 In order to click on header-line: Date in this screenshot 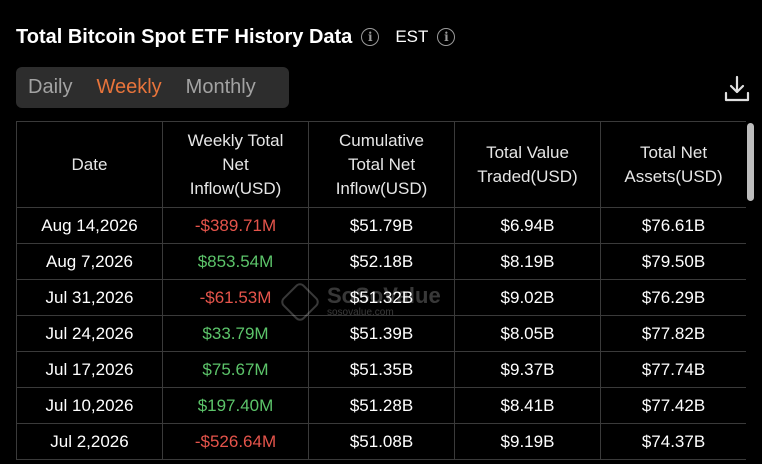, I will do `click(89, 164)`.